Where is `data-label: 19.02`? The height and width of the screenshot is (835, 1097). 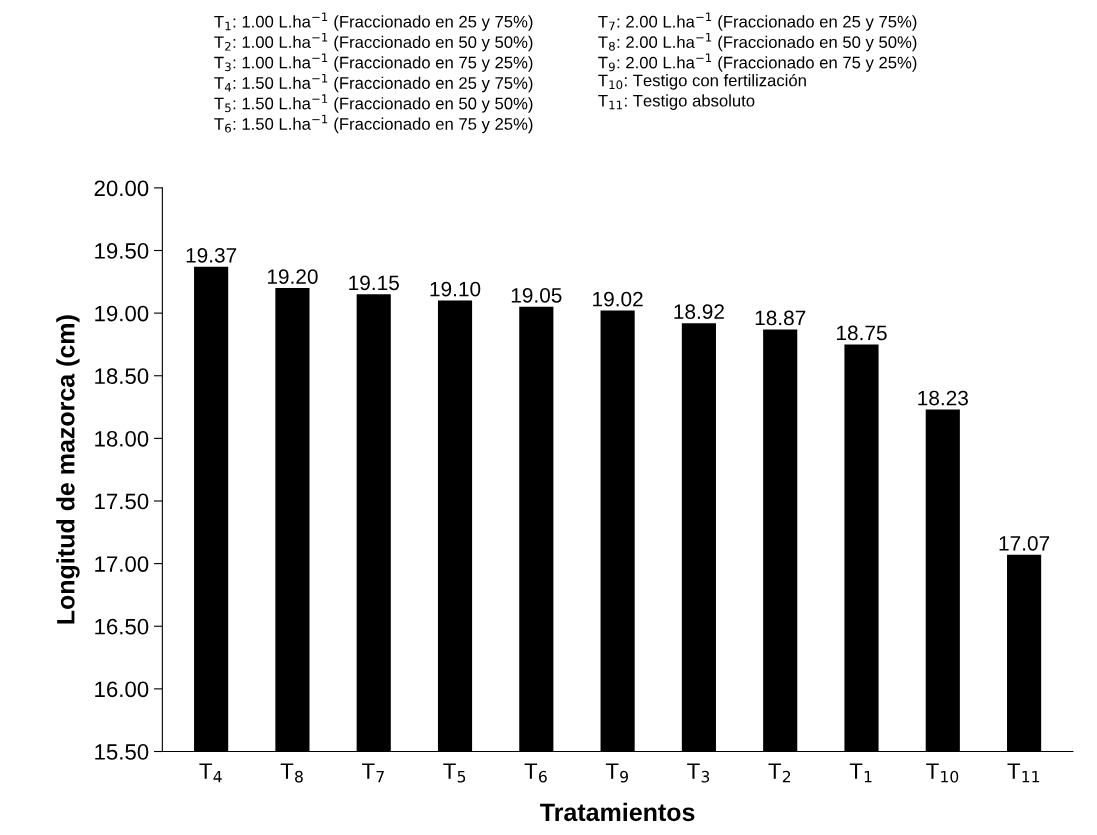
data-label: 19.02 is located at coordinates (618, 299).